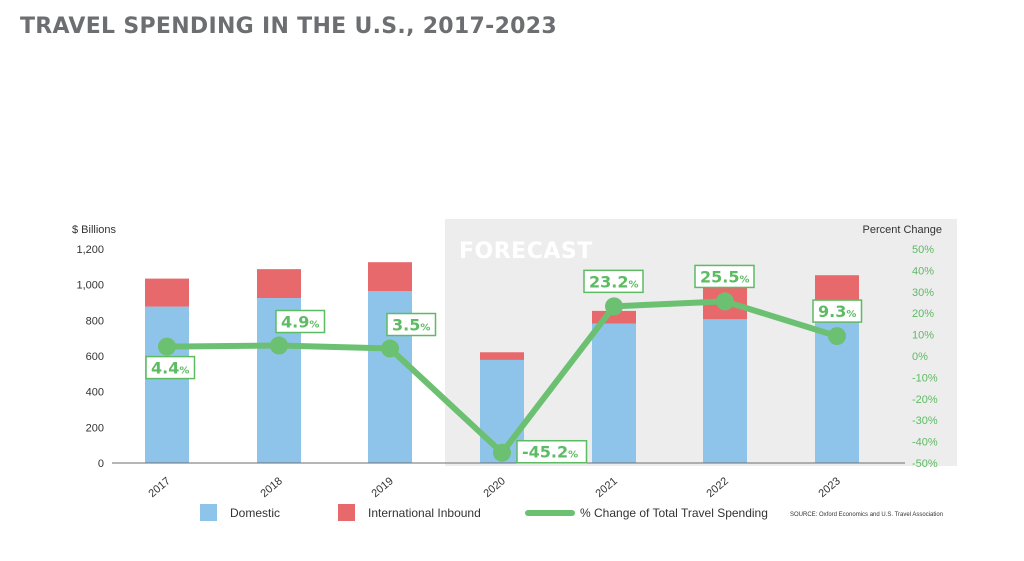  What do you see at coordinates (208, 512) in the screenshot?
I see `legend-swatch-domestic` at bounding box center [208, 512].